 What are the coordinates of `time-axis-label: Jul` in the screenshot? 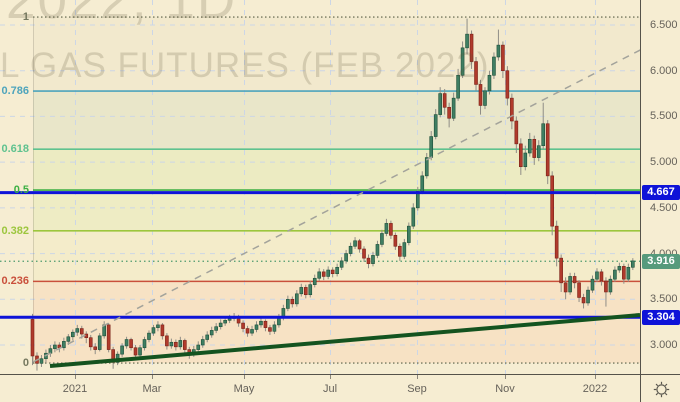 It's located at (330, 389).